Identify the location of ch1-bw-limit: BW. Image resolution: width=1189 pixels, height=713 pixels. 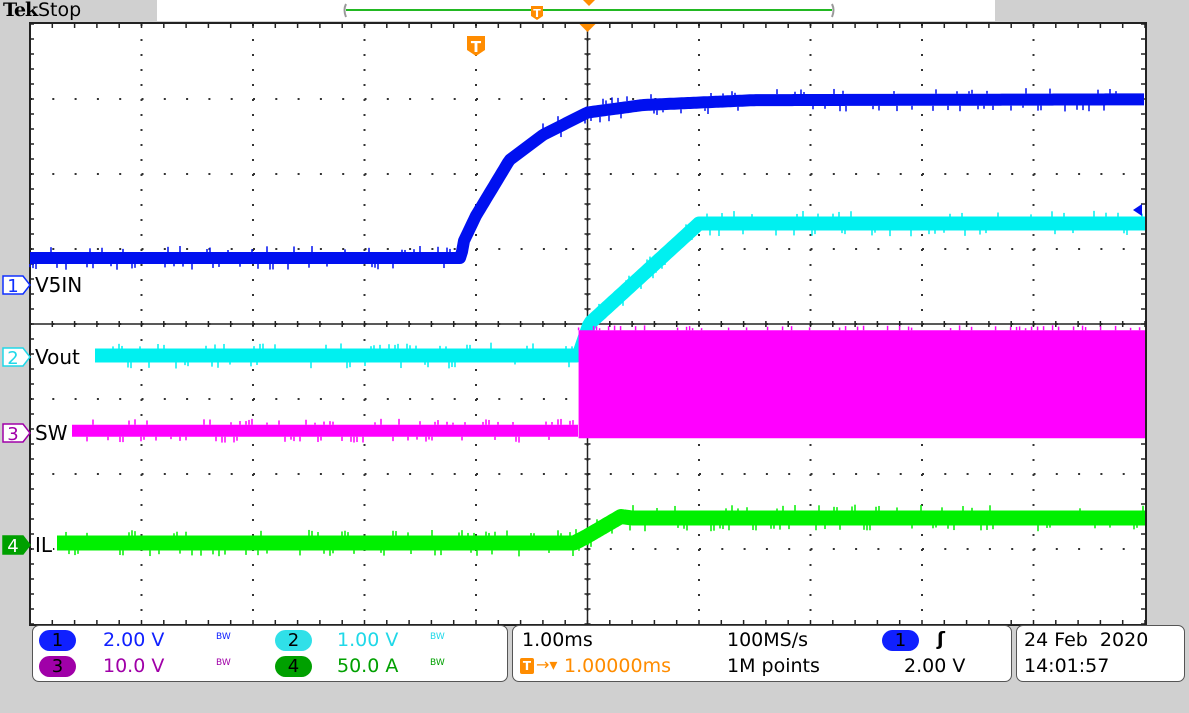
(223, 637).